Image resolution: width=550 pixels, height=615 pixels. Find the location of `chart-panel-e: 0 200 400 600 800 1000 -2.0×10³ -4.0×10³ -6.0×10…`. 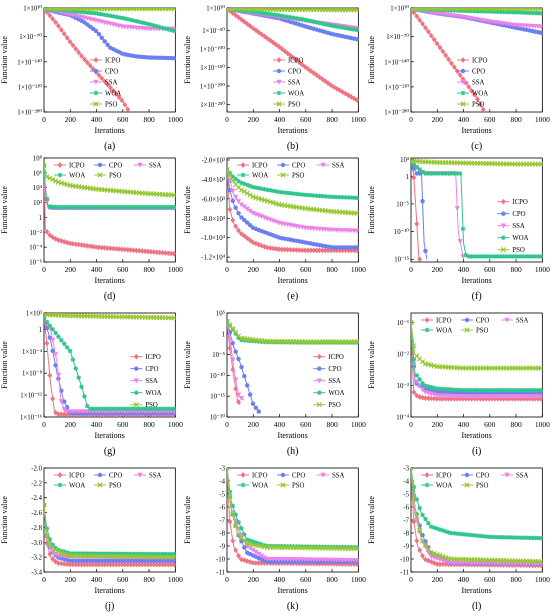

chart-panel-e: 0 200 400 600 800 1000 -2.0×10³ -4.0×10³ -6.0×10… is located at coordinates (274, 229).